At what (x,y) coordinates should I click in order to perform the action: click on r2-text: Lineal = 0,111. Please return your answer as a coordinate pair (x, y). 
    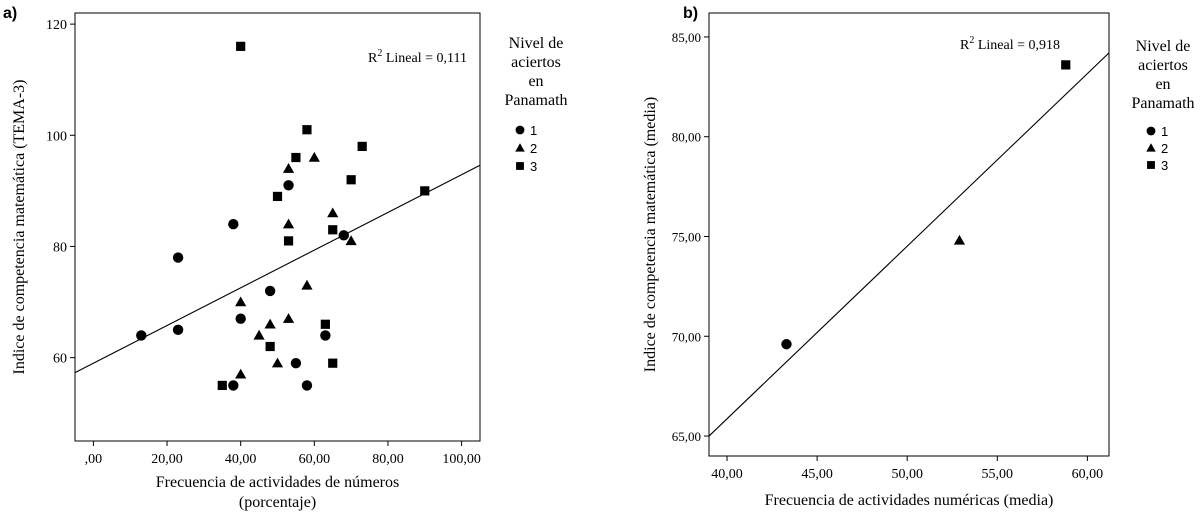
    Looking at the image, I should click on (424, 58).